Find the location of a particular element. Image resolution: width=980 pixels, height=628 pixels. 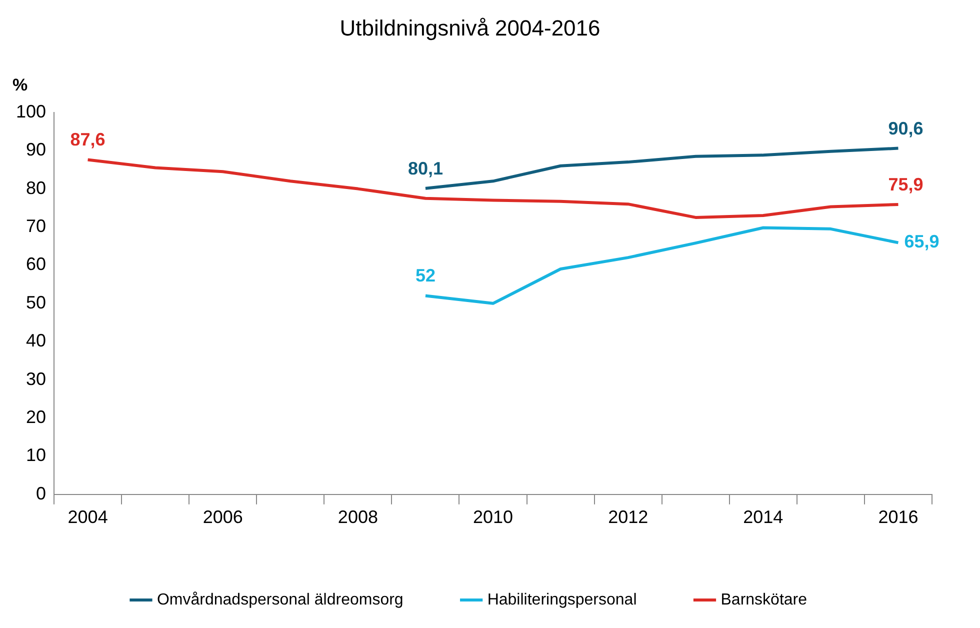

legend-label: Barnskötare is located at coordinates (764, 599).